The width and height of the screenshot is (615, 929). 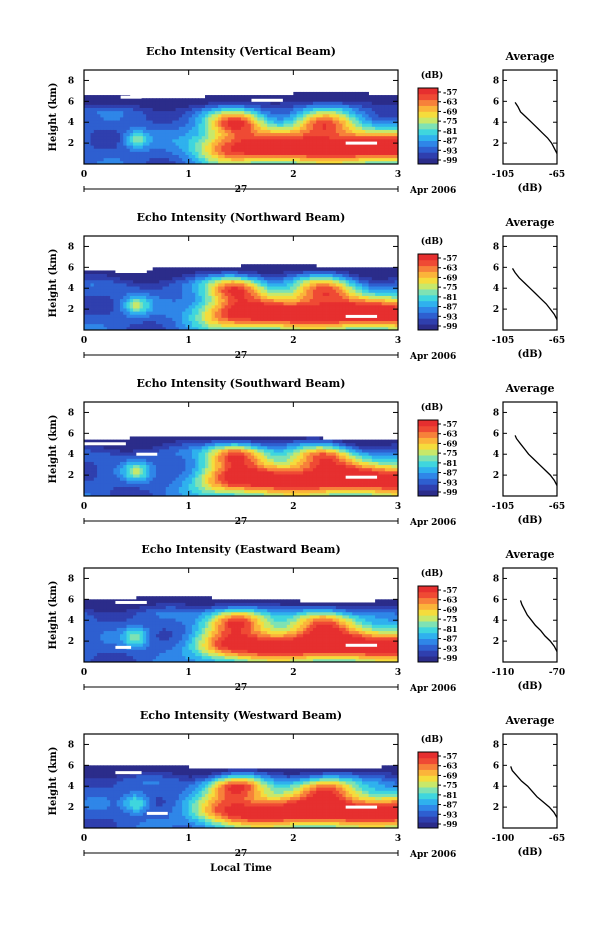 What do you see at coordinates (241, 217) in the screenshot?
I see `panel-title: Echo Intensity (Northward Beam)` at bounding box center [241, 217].